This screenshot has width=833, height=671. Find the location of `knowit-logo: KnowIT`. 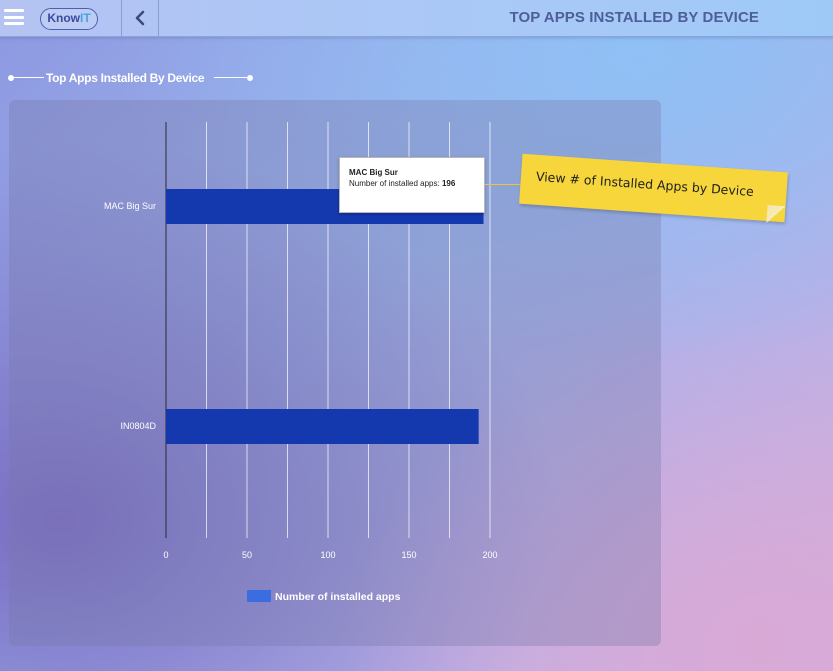

knowit-logo: KnowIT is located at coordinates (69, 19).